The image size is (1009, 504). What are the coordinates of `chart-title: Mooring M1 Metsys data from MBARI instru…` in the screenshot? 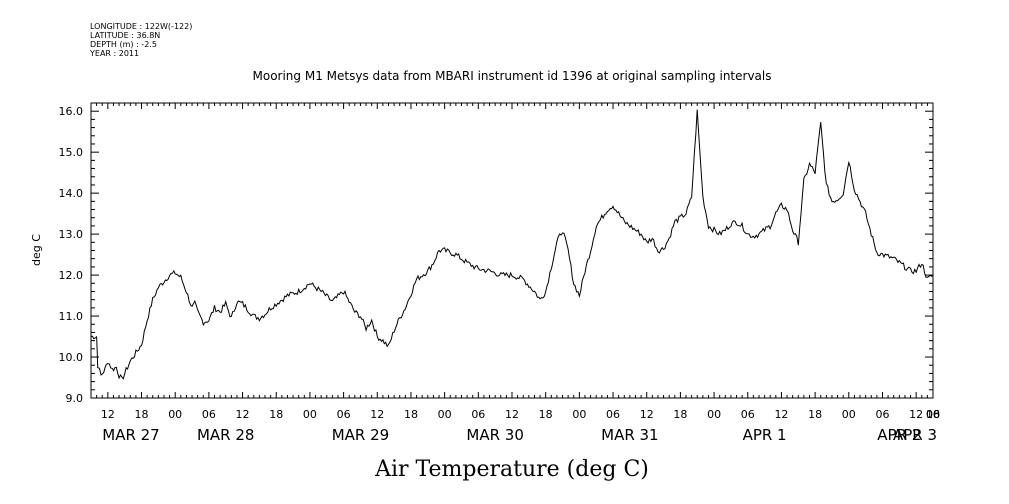 It's located at (512, 76).